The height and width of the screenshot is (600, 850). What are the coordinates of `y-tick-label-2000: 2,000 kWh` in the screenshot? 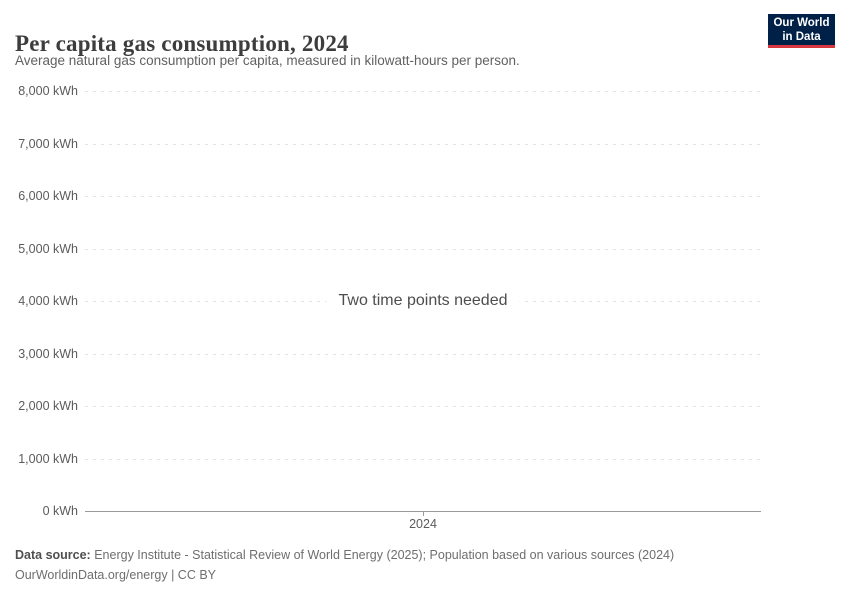 It's located at (48, 406).